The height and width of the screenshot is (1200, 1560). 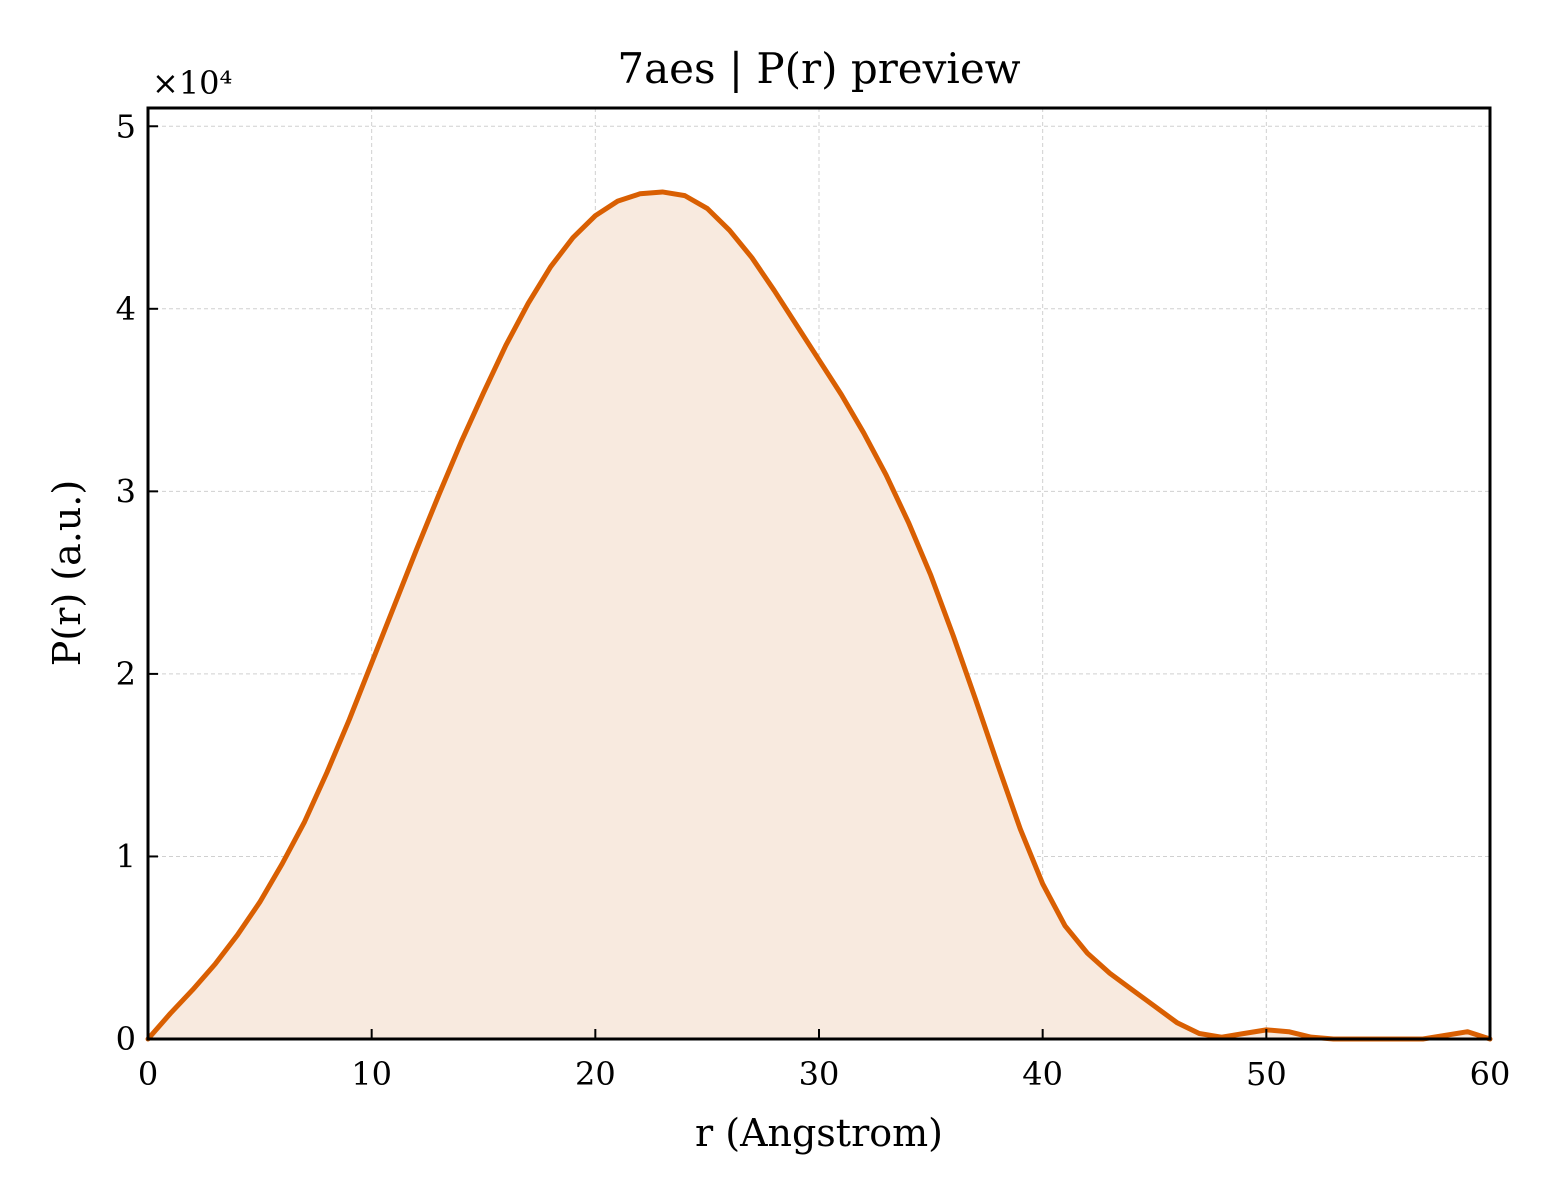 What do you see at coordinates (192, 83) in the screenshot?
I see `y-offset-label: ×10⁴` at bounding box center [192, 83].